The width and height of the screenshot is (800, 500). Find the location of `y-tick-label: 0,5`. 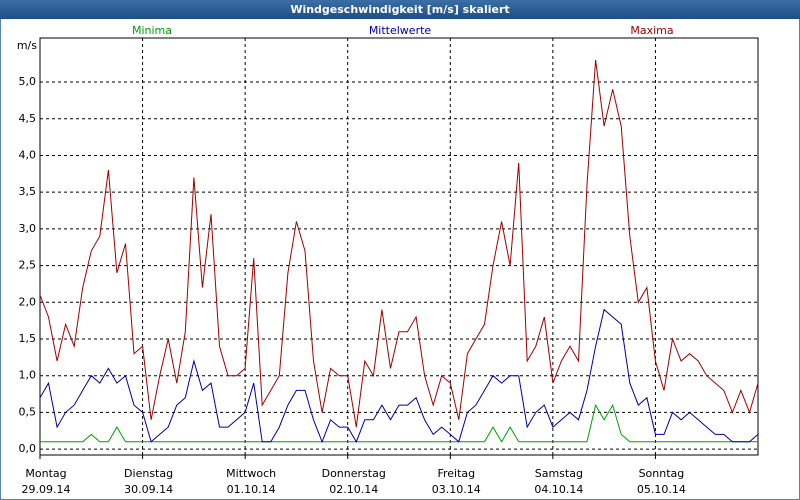

y-tick-label: 0,5 is located at coordinates (28, 411).